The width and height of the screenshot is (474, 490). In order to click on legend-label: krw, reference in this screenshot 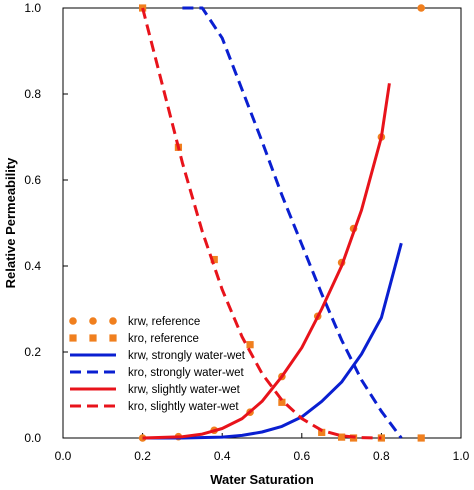, I will do `click(164, 322)`.